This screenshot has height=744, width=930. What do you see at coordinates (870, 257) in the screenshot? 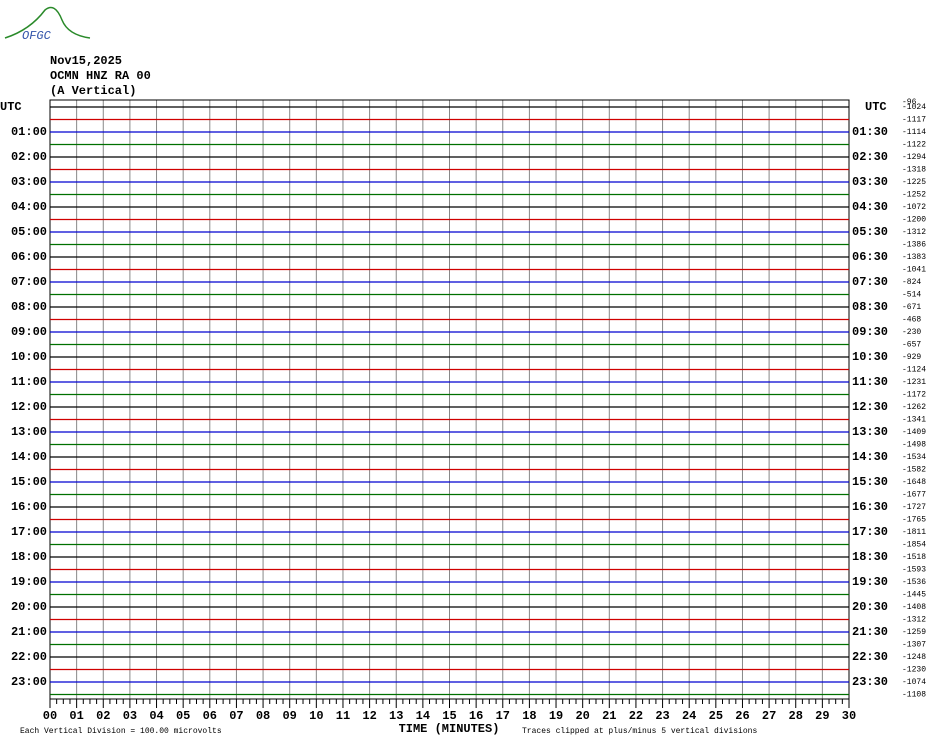
I see `right-label: 06:30` at bounding box center [870, 257].